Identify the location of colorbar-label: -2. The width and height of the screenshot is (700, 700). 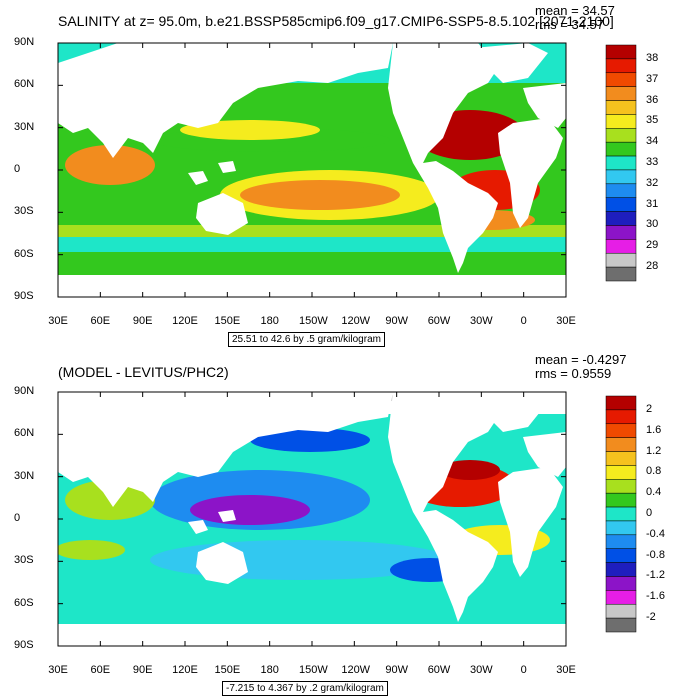
(651, 617).